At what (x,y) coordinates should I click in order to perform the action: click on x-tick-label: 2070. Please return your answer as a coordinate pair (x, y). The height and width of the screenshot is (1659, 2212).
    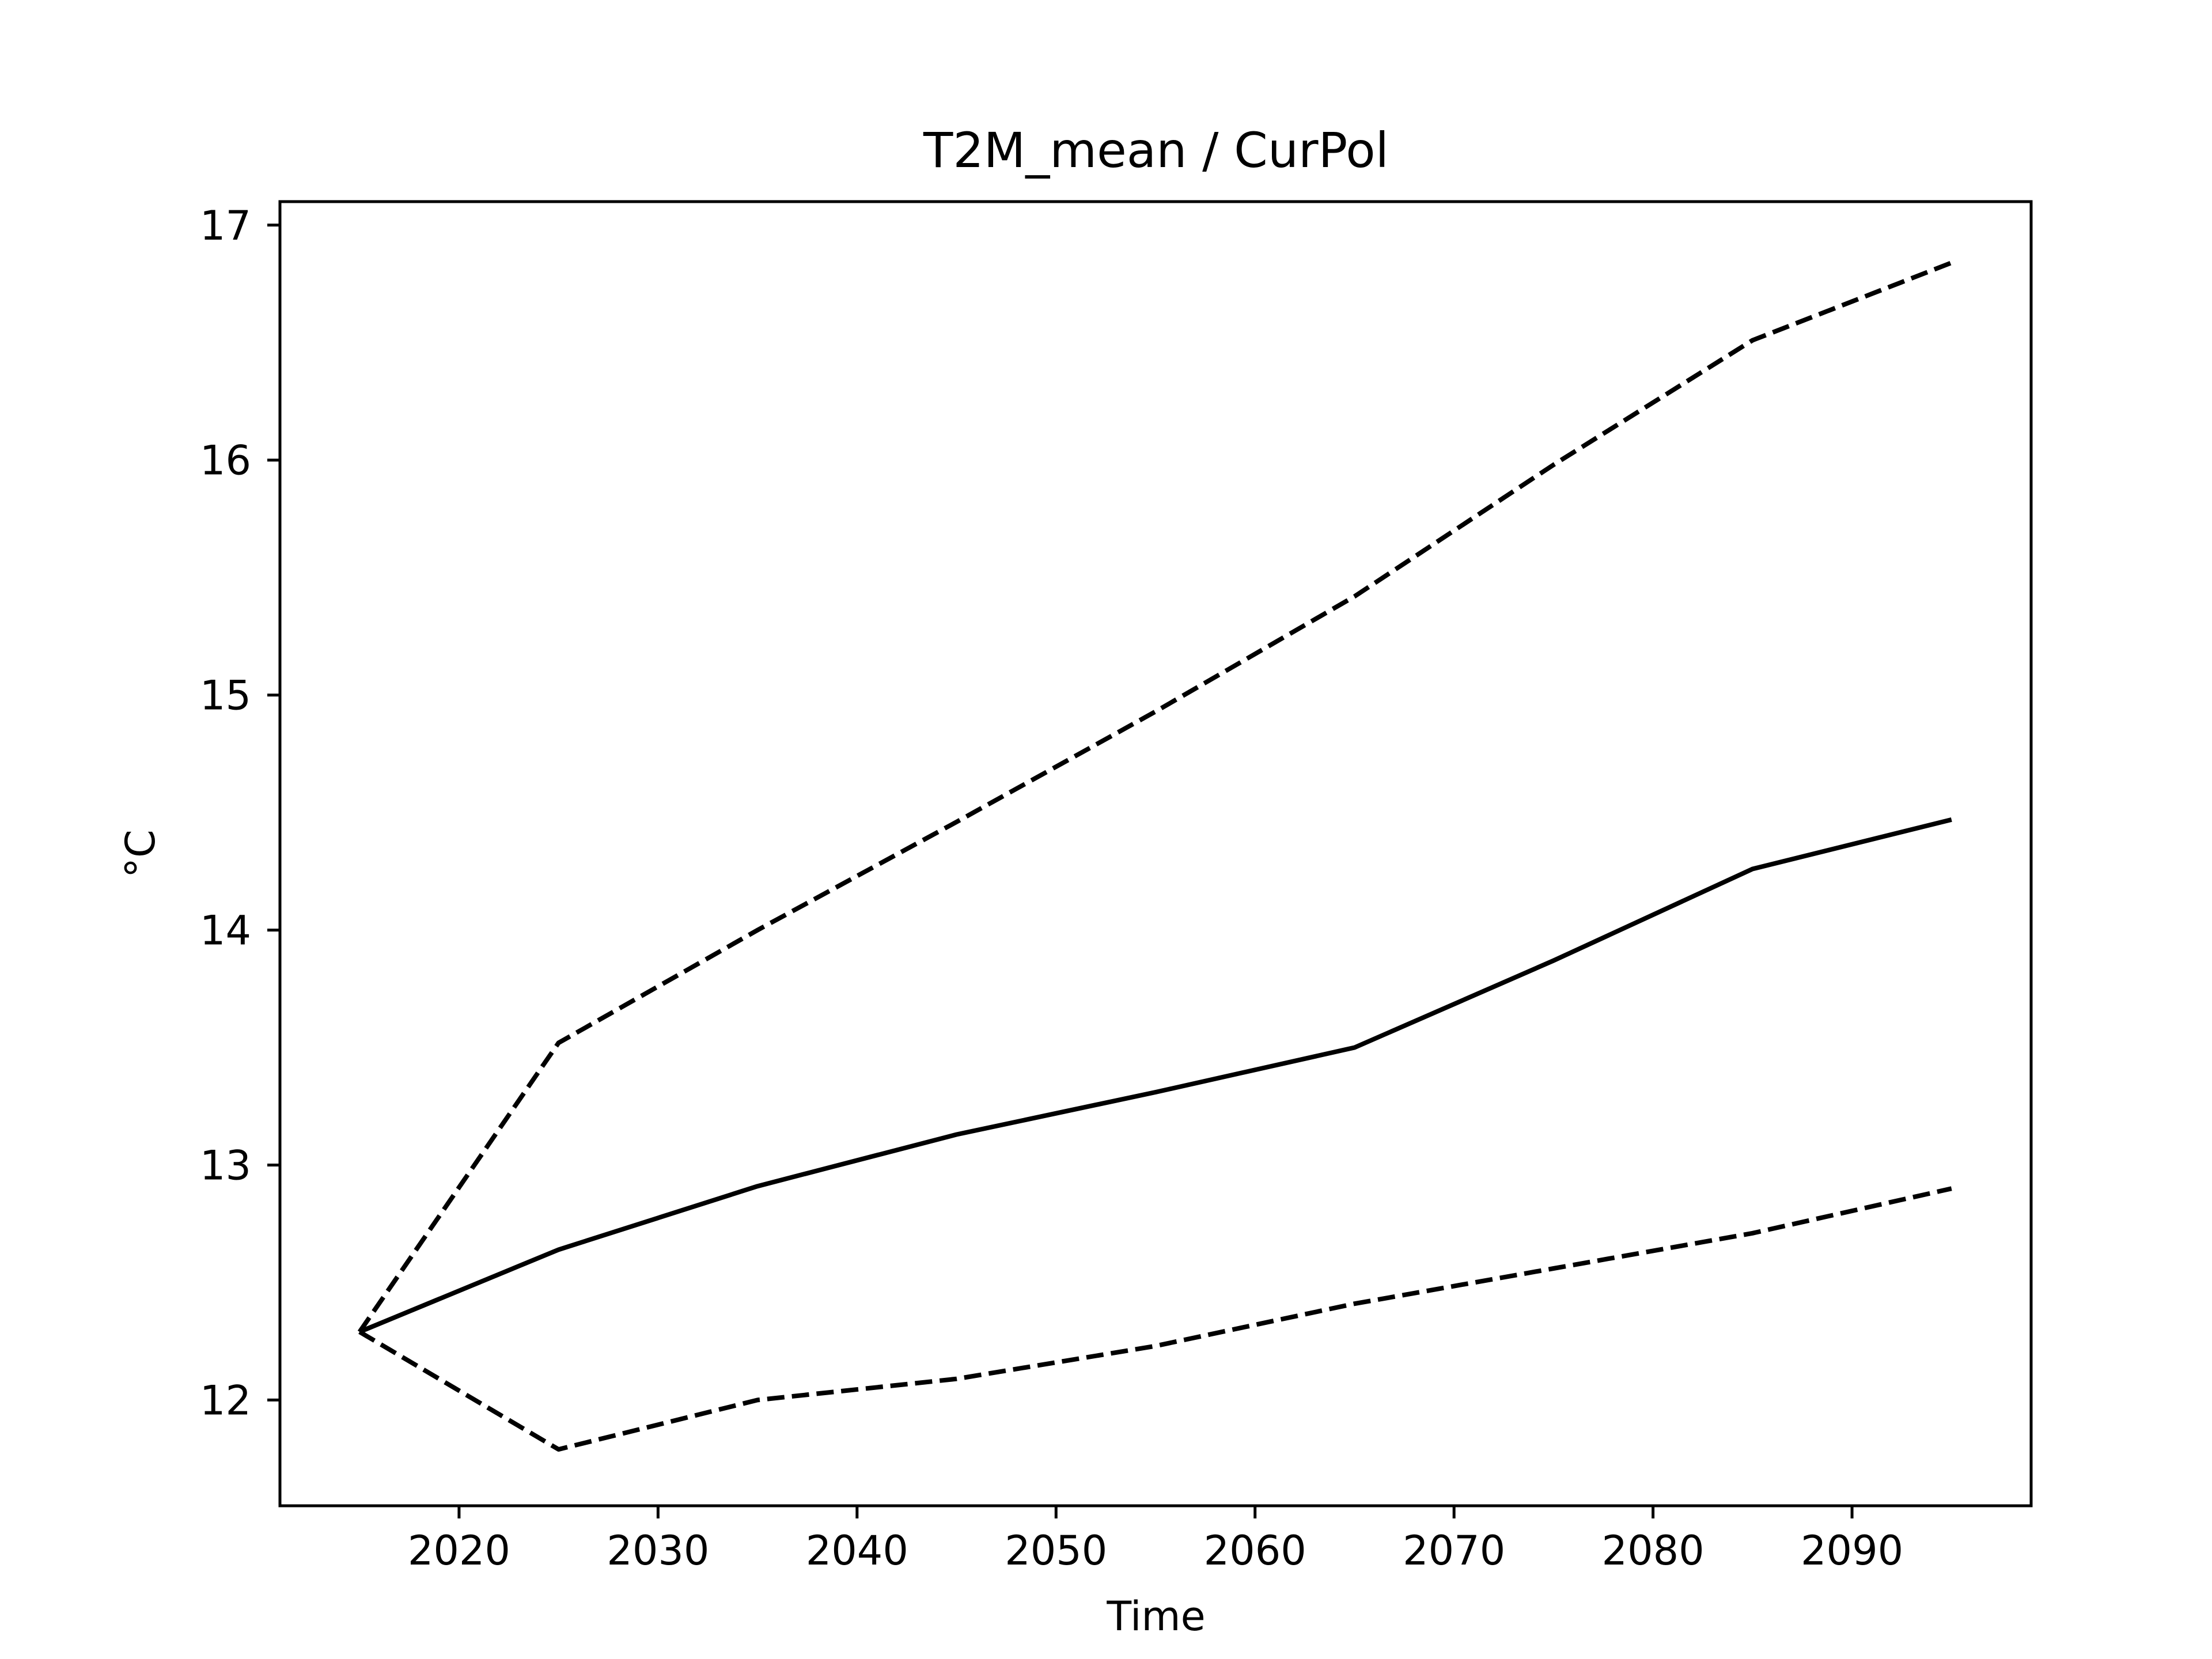
    Looking at the image, I should click on (1454, 1550).